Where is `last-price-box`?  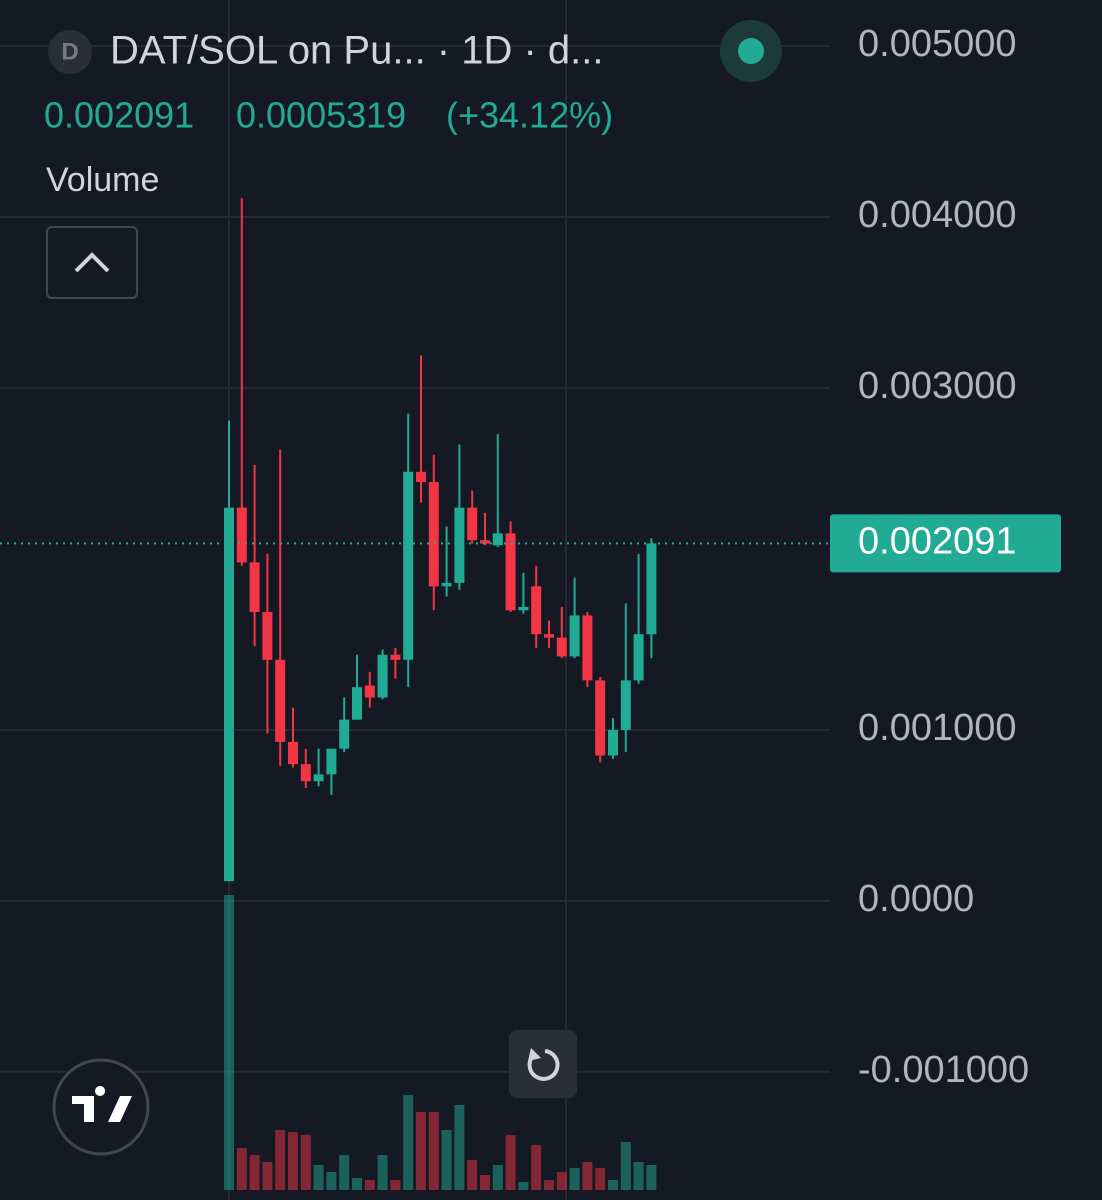 last-price-box is located at coordinates (945, 543).